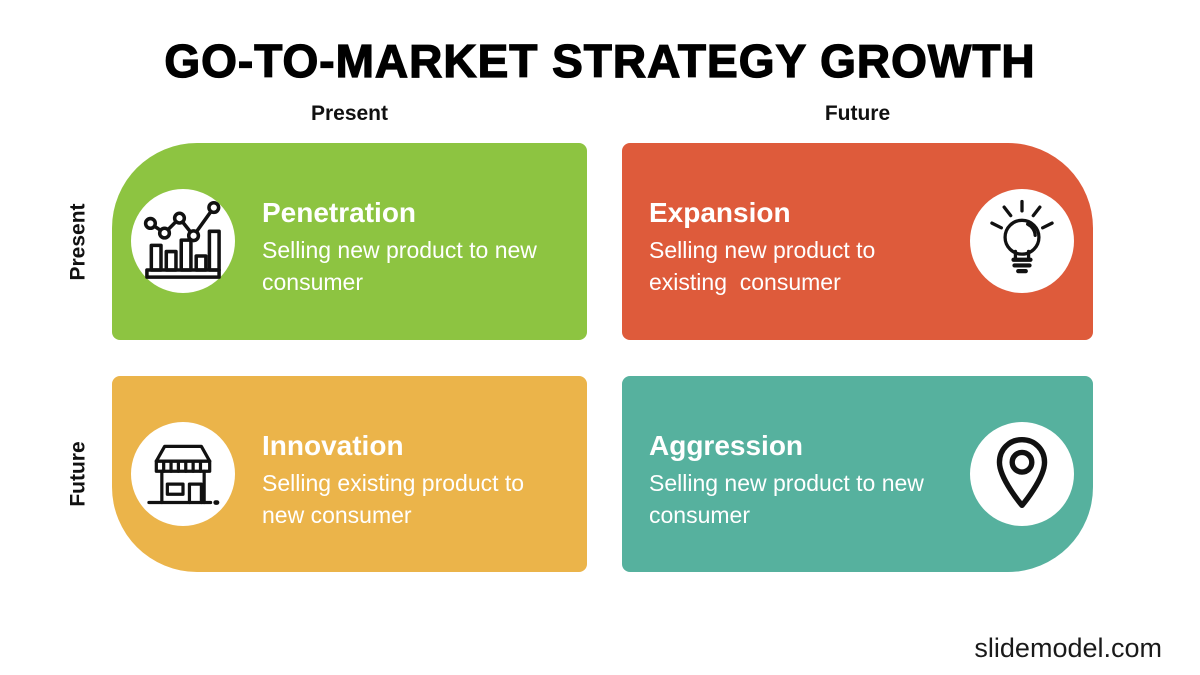  What do you see at coordinates (339, 212) in the screenshot?
I see `quadrant-title: Penetration` at bounding box center [339, 212].